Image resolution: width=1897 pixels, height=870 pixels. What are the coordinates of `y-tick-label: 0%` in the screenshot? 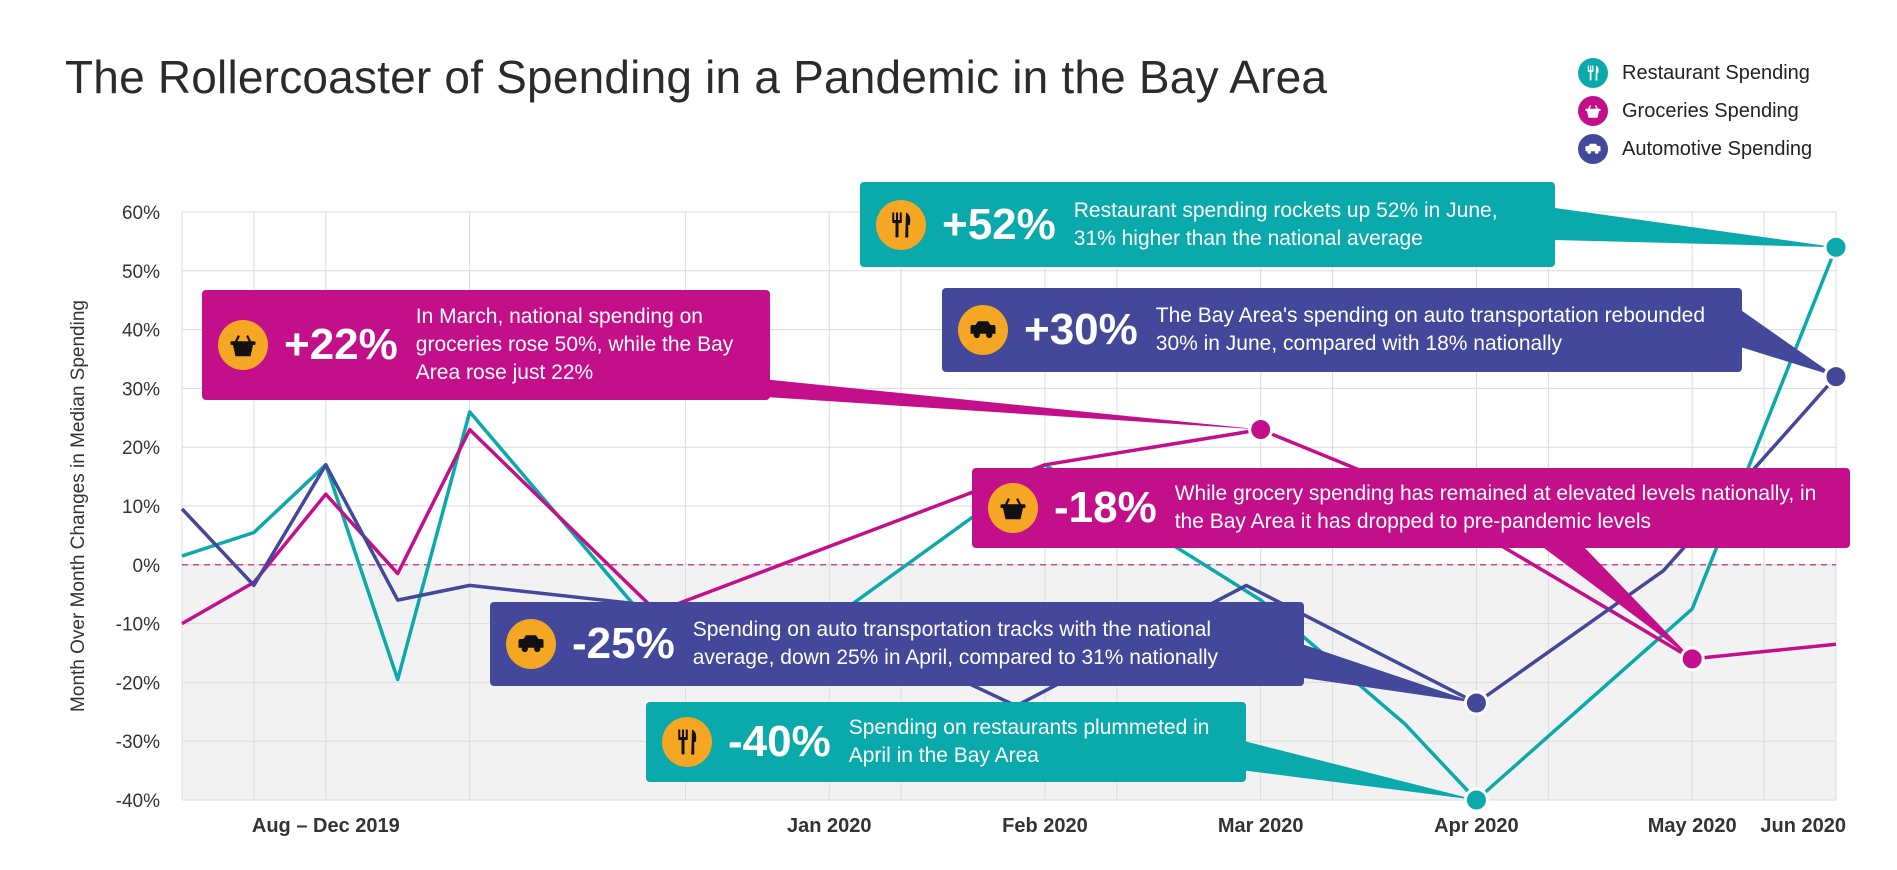 It's located at (147, 566).